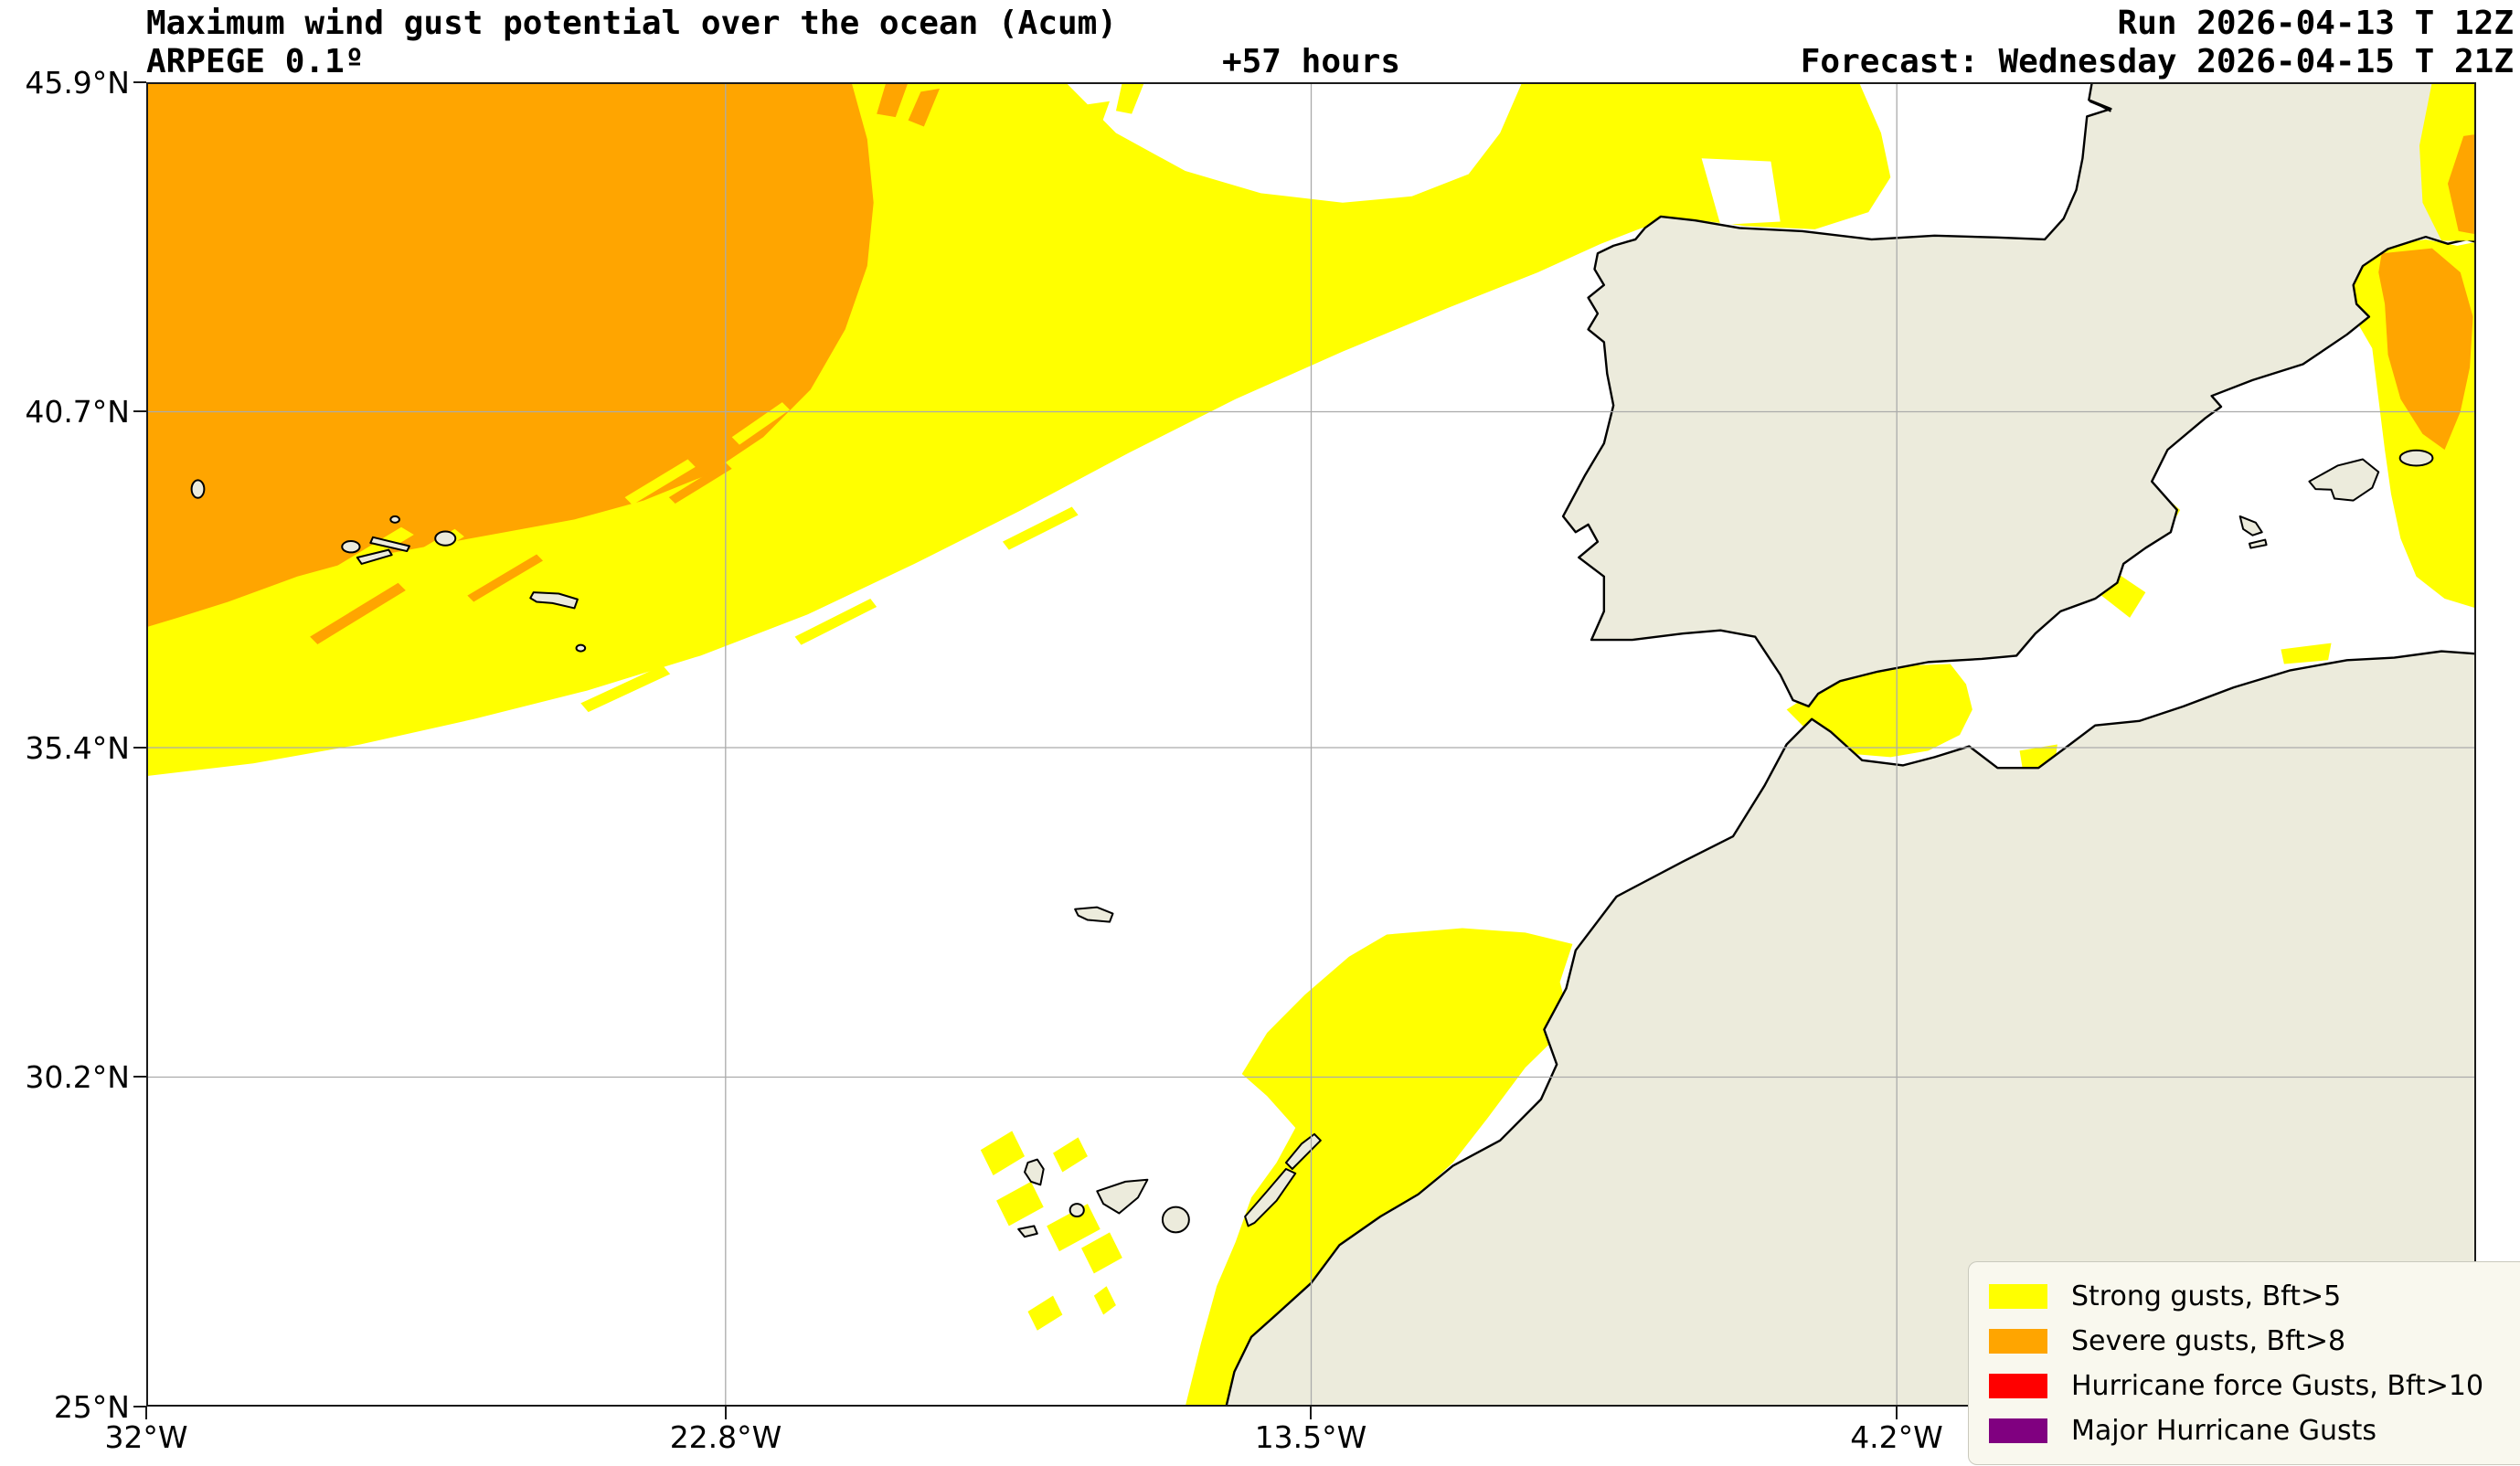 This screenshot has width=2520, height=1466. Describe the element at coordinates (395, 520) in the screenshot. I see `island-graciosa` at that location.